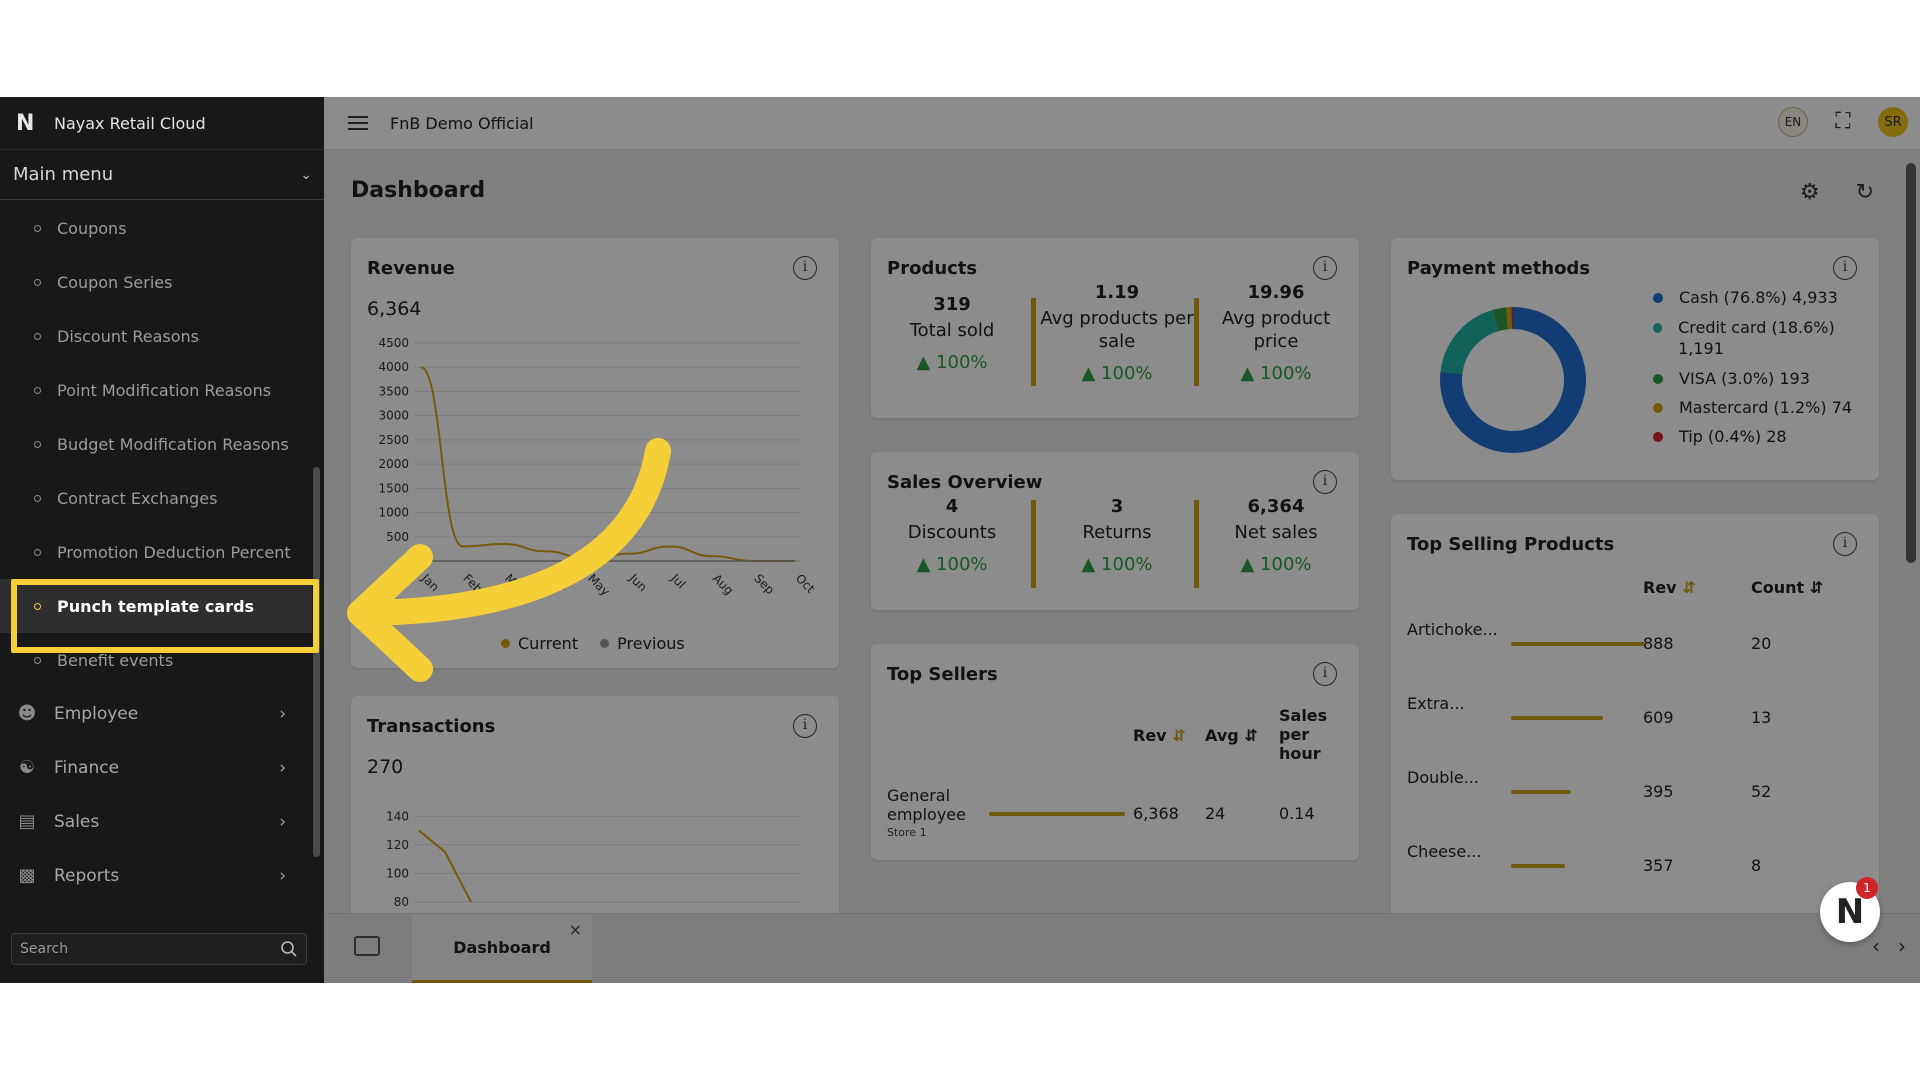  What do you see at coordinates (316, 662) in the screenshot?
I see `sidebar-scrollbar` at bounding box center [316, 662].